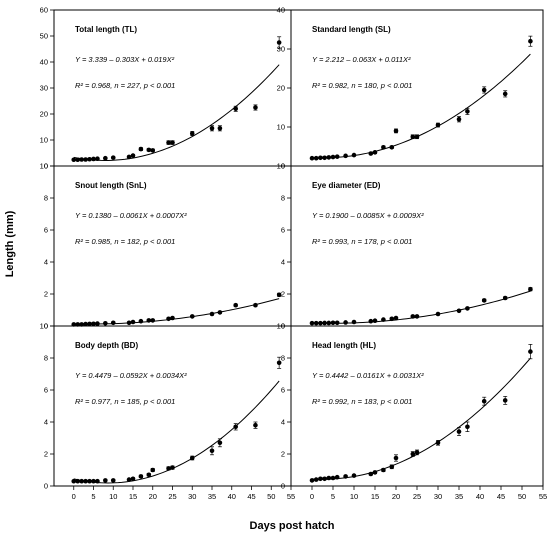  Describe the element at coordinates (375, 496) in the screenshot. I see `x-tick-label: 15` at that location.